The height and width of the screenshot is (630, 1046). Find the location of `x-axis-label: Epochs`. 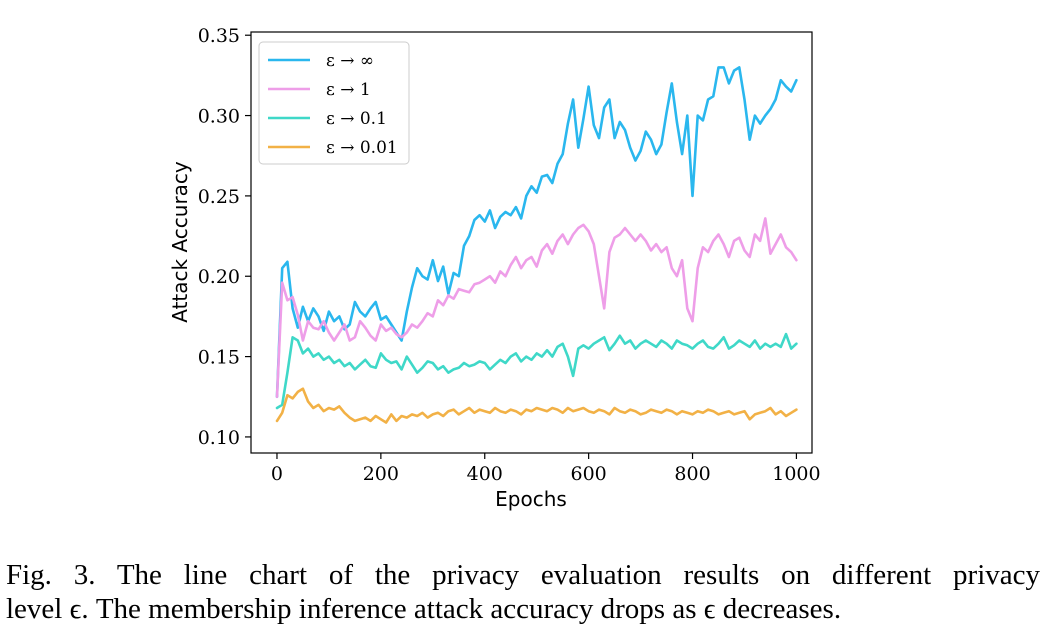

x-axis-label: Epochs is located at coordinates (531, 499).